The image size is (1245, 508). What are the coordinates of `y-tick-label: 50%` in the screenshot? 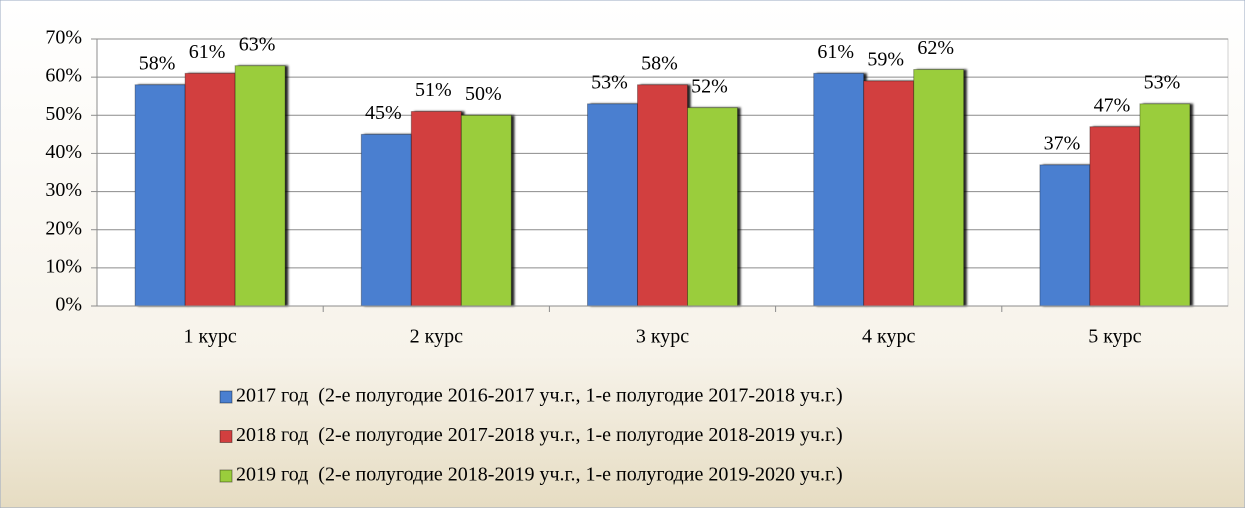 It's located at (63, 114).